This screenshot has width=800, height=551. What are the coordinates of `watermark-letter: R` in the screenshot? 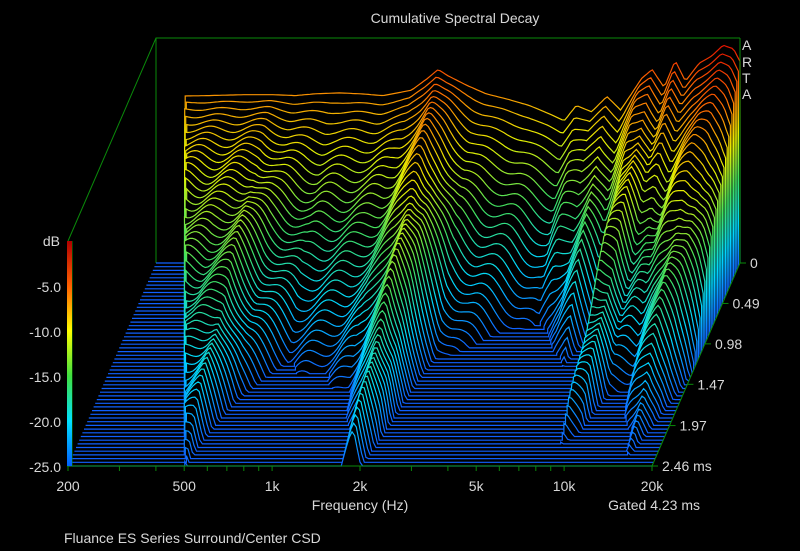 It's located at (747, 62).